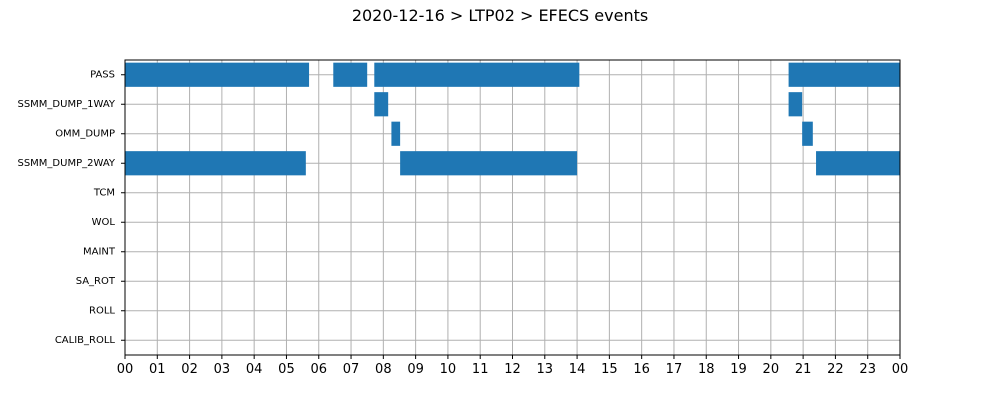 This screenshot has height=400, width=1000. What do you see at coordinates (545, 369) in the screenshot?
I see `x-tick-label: 13` at bounding box center [545, 369].